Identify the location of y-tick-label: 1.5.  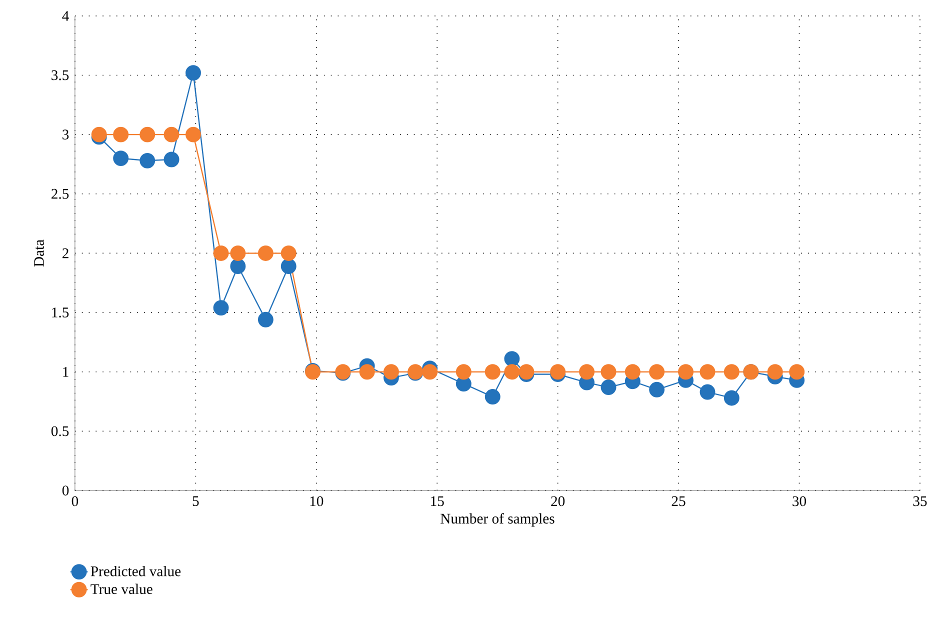
(60, 313).